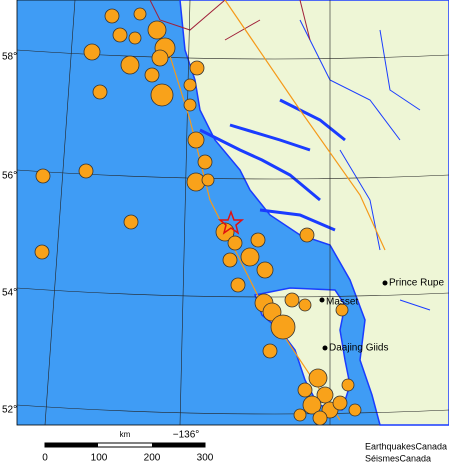  Describe the element at coordinates (152, 458) in the screenshot. I see `scale-tick: 200` at that location.